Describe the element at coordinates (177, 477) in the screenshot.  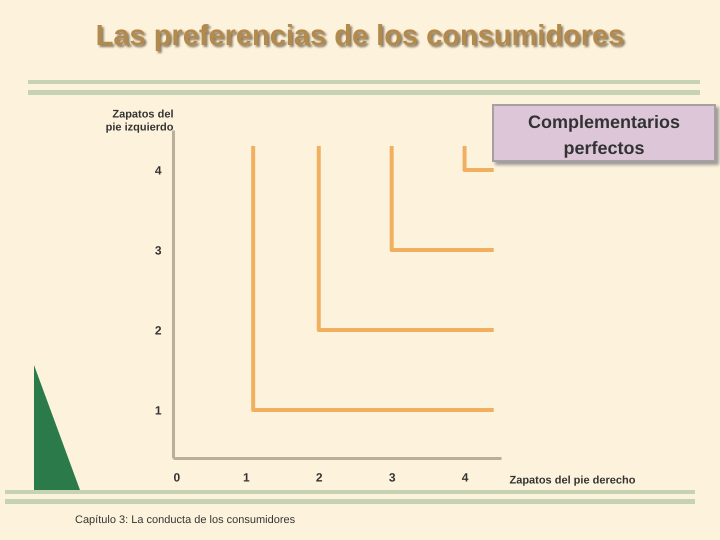
I see `x-tick-label: 0` at that location.